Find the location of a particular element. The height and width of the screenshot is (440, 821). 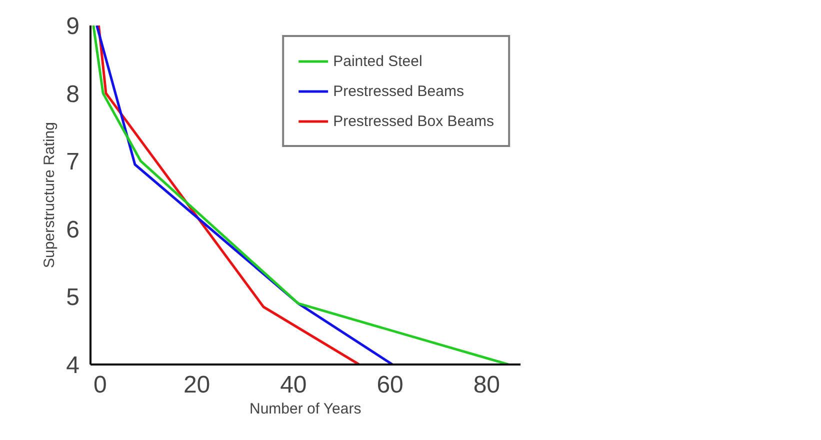

y-tick-label: 8 is located at coordinates (73, 94).